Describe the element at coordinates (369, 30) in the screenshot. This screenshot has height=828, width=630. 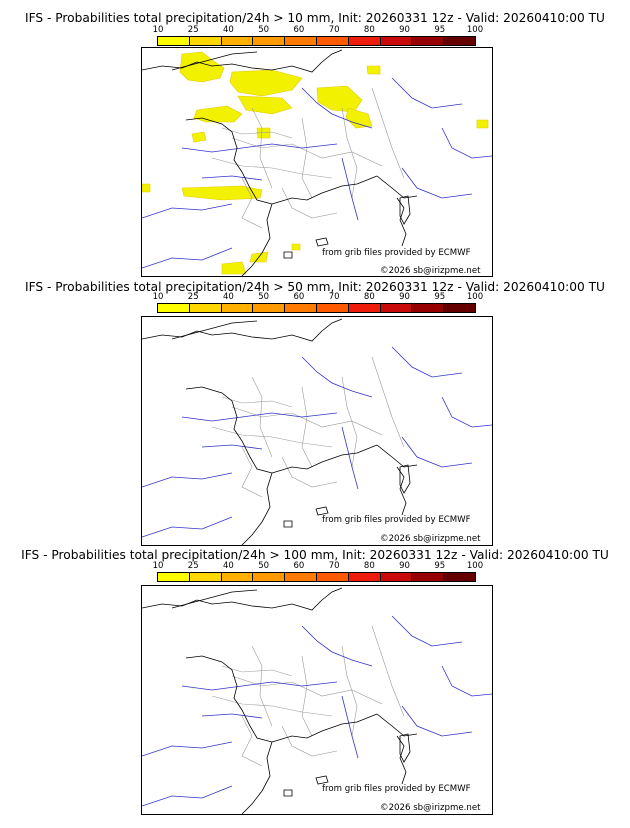
I see `colorbar-tick-label: 80` at that location.